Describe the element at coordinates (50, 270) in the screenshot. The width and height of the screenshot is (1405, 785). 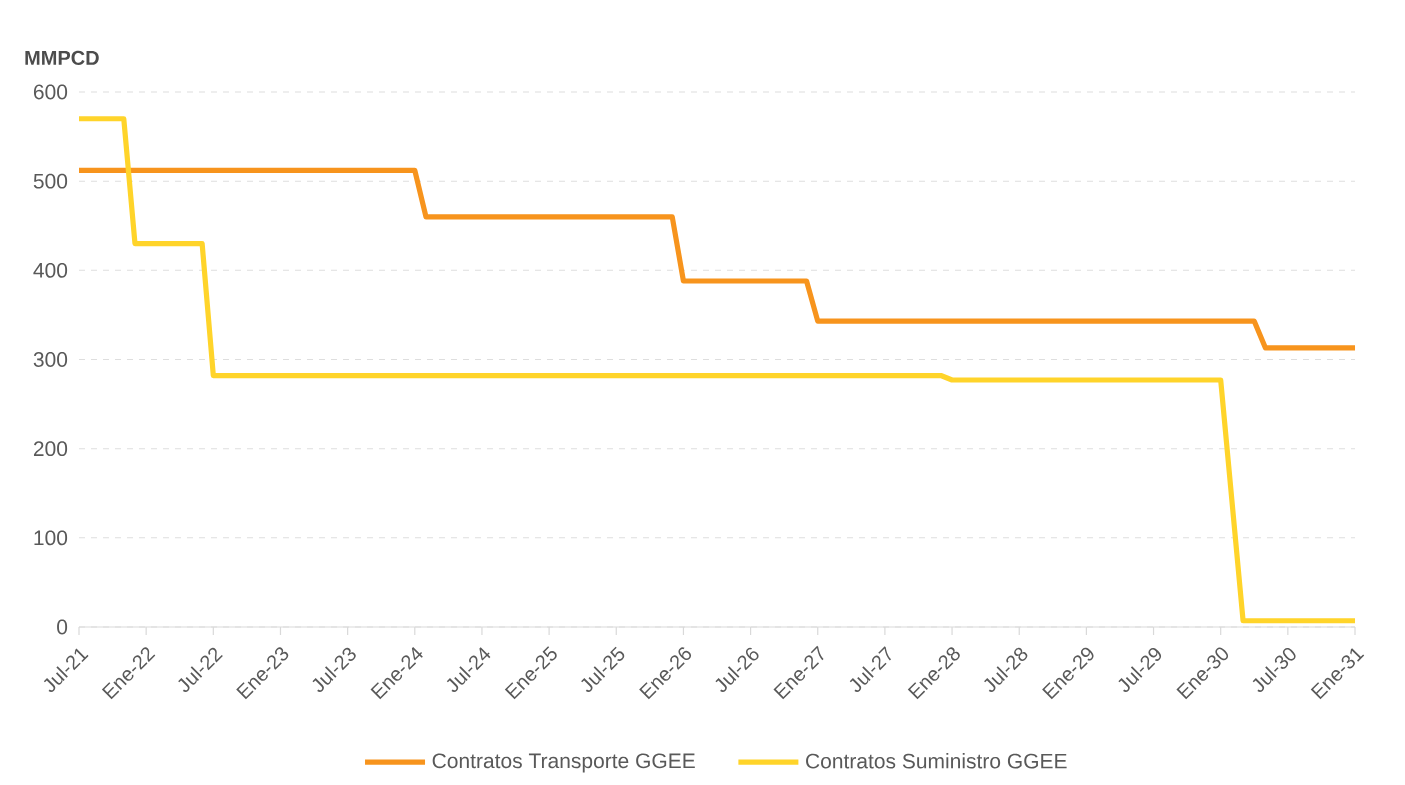
I see `y-tick-label: 400` at that location.